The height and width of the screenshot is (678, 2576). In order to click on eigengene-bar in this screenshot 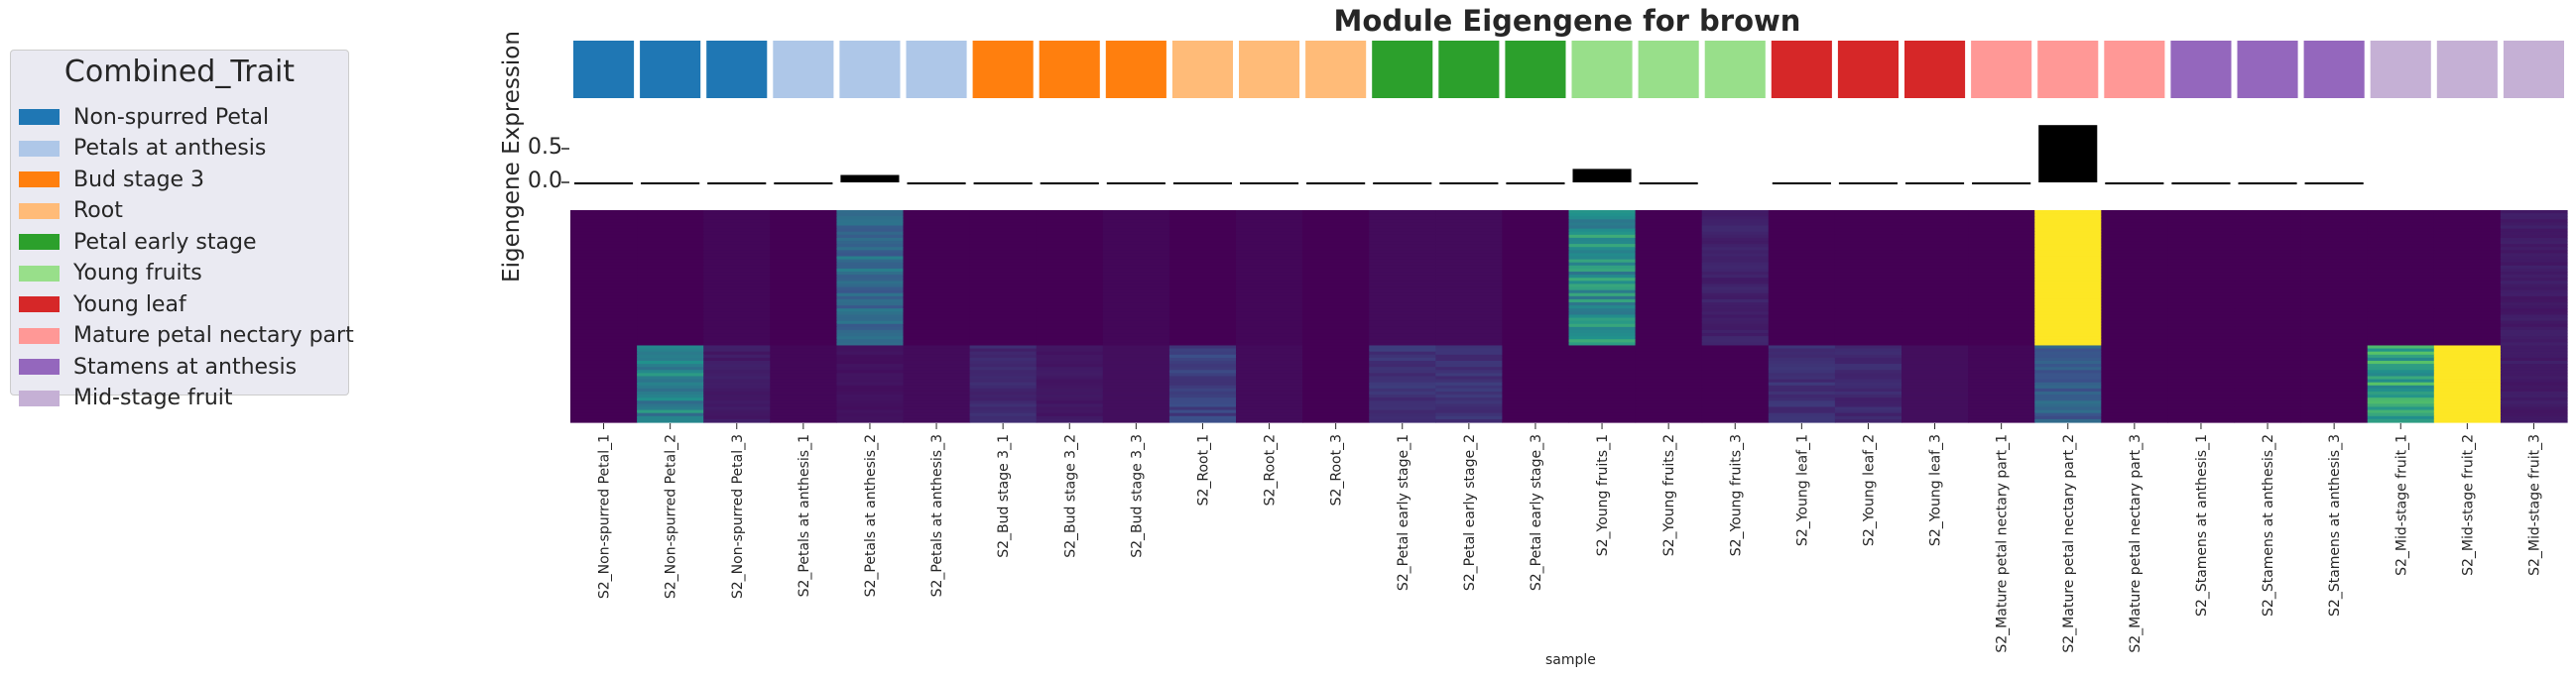, I will do `click(1202, 183)`.